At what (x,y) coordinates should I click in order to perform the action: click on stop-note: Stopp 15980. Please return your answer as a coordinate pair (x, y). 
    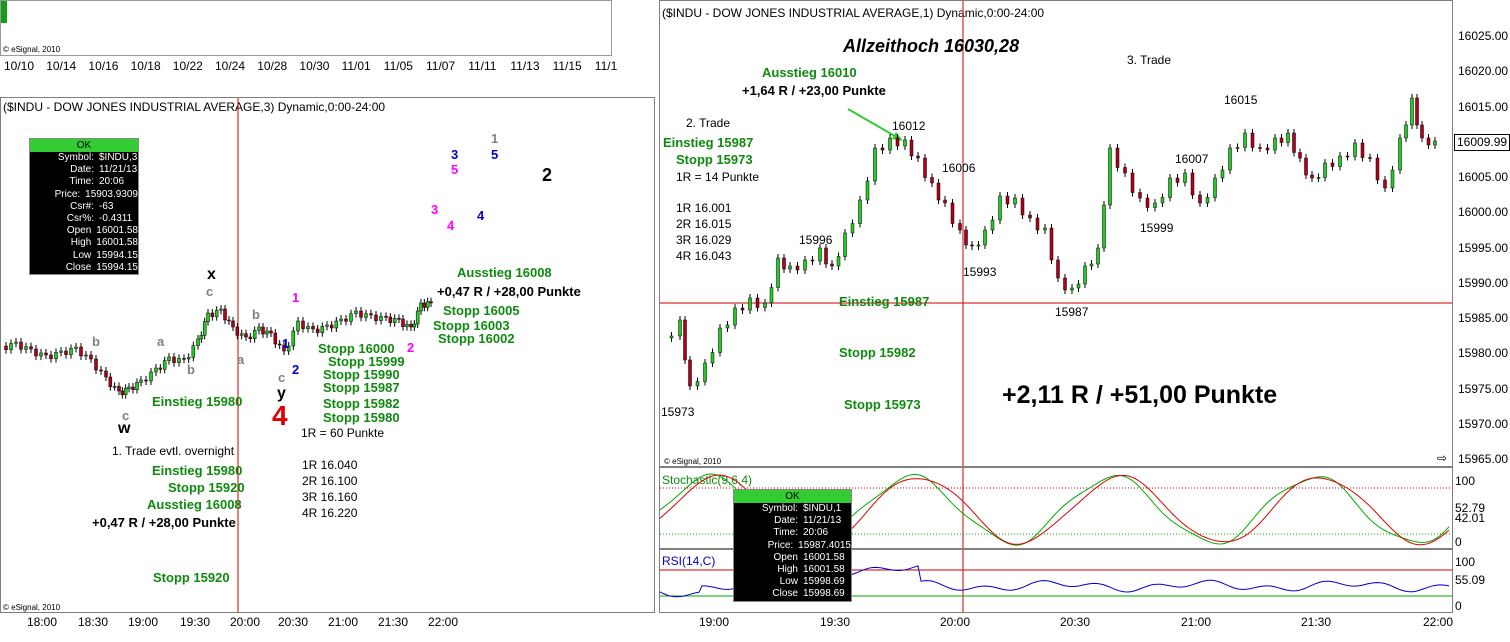
    Looking at the image, I should click on (361, 417).